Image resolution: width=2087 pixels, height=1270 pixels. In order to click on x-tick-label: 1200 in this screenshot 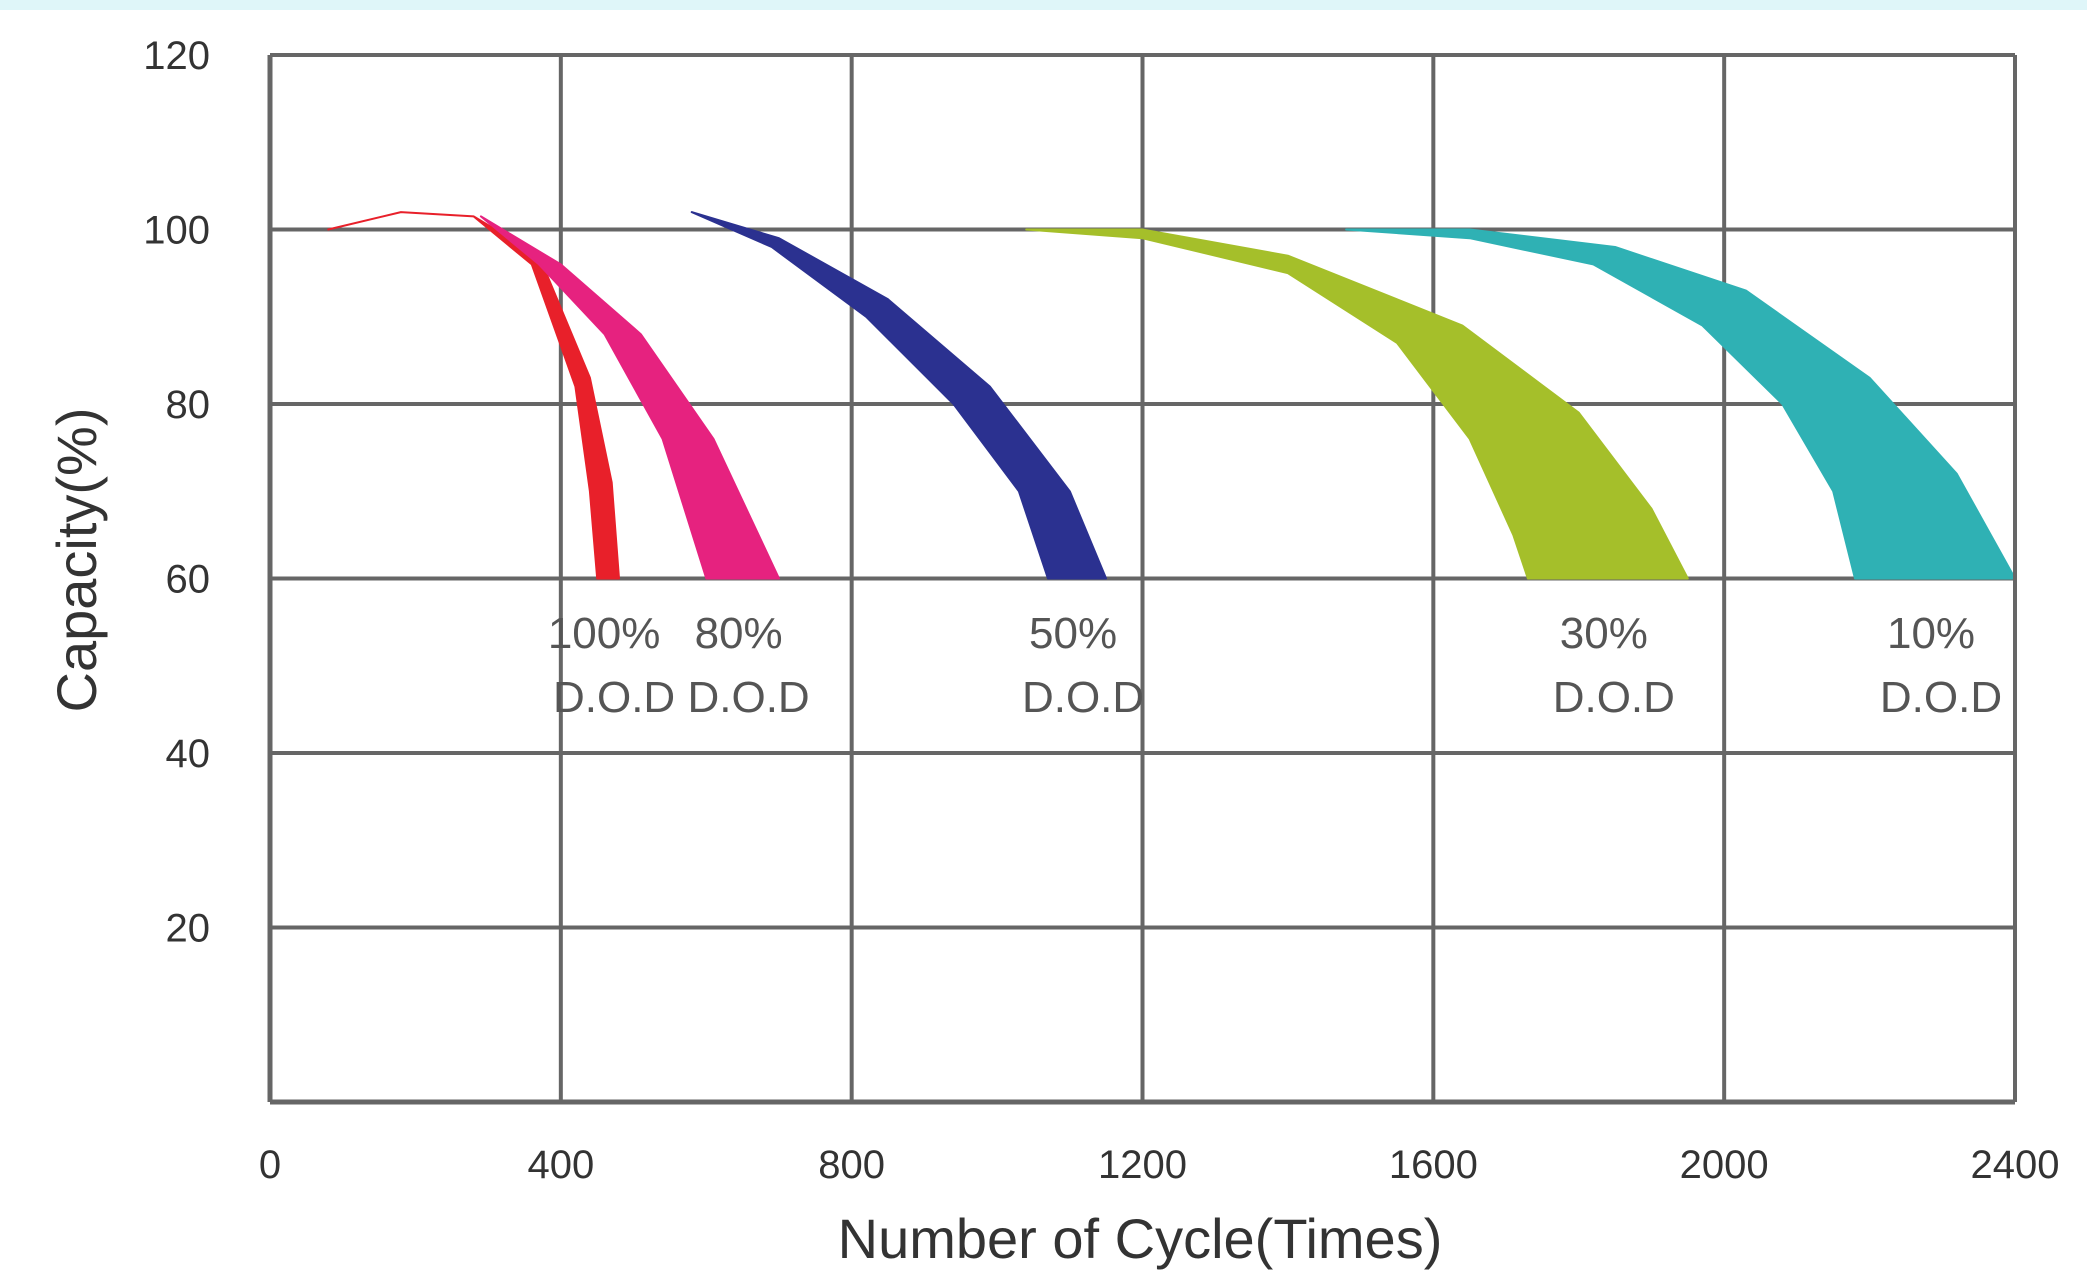, I will do `click(1142, 1165)`.